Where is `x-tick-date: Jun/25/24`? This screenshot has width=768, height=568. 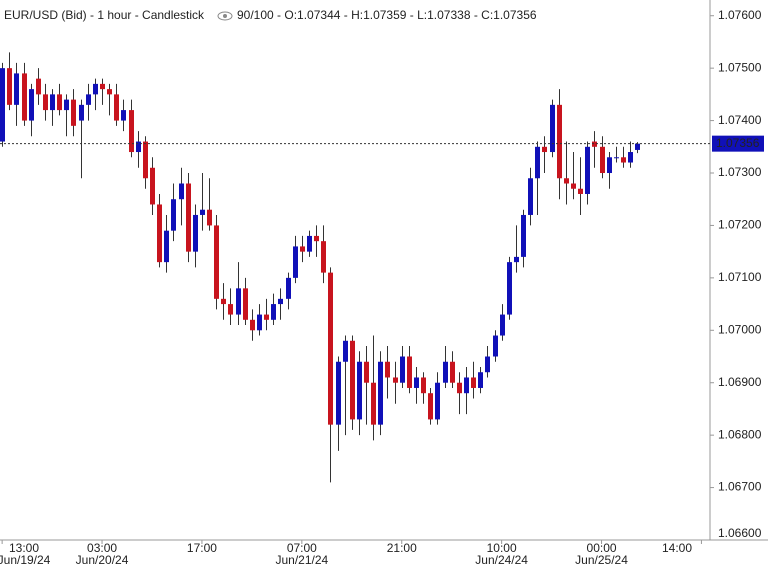 x-tick-date: Jun/25/24 is located at coordinates (601, 560).